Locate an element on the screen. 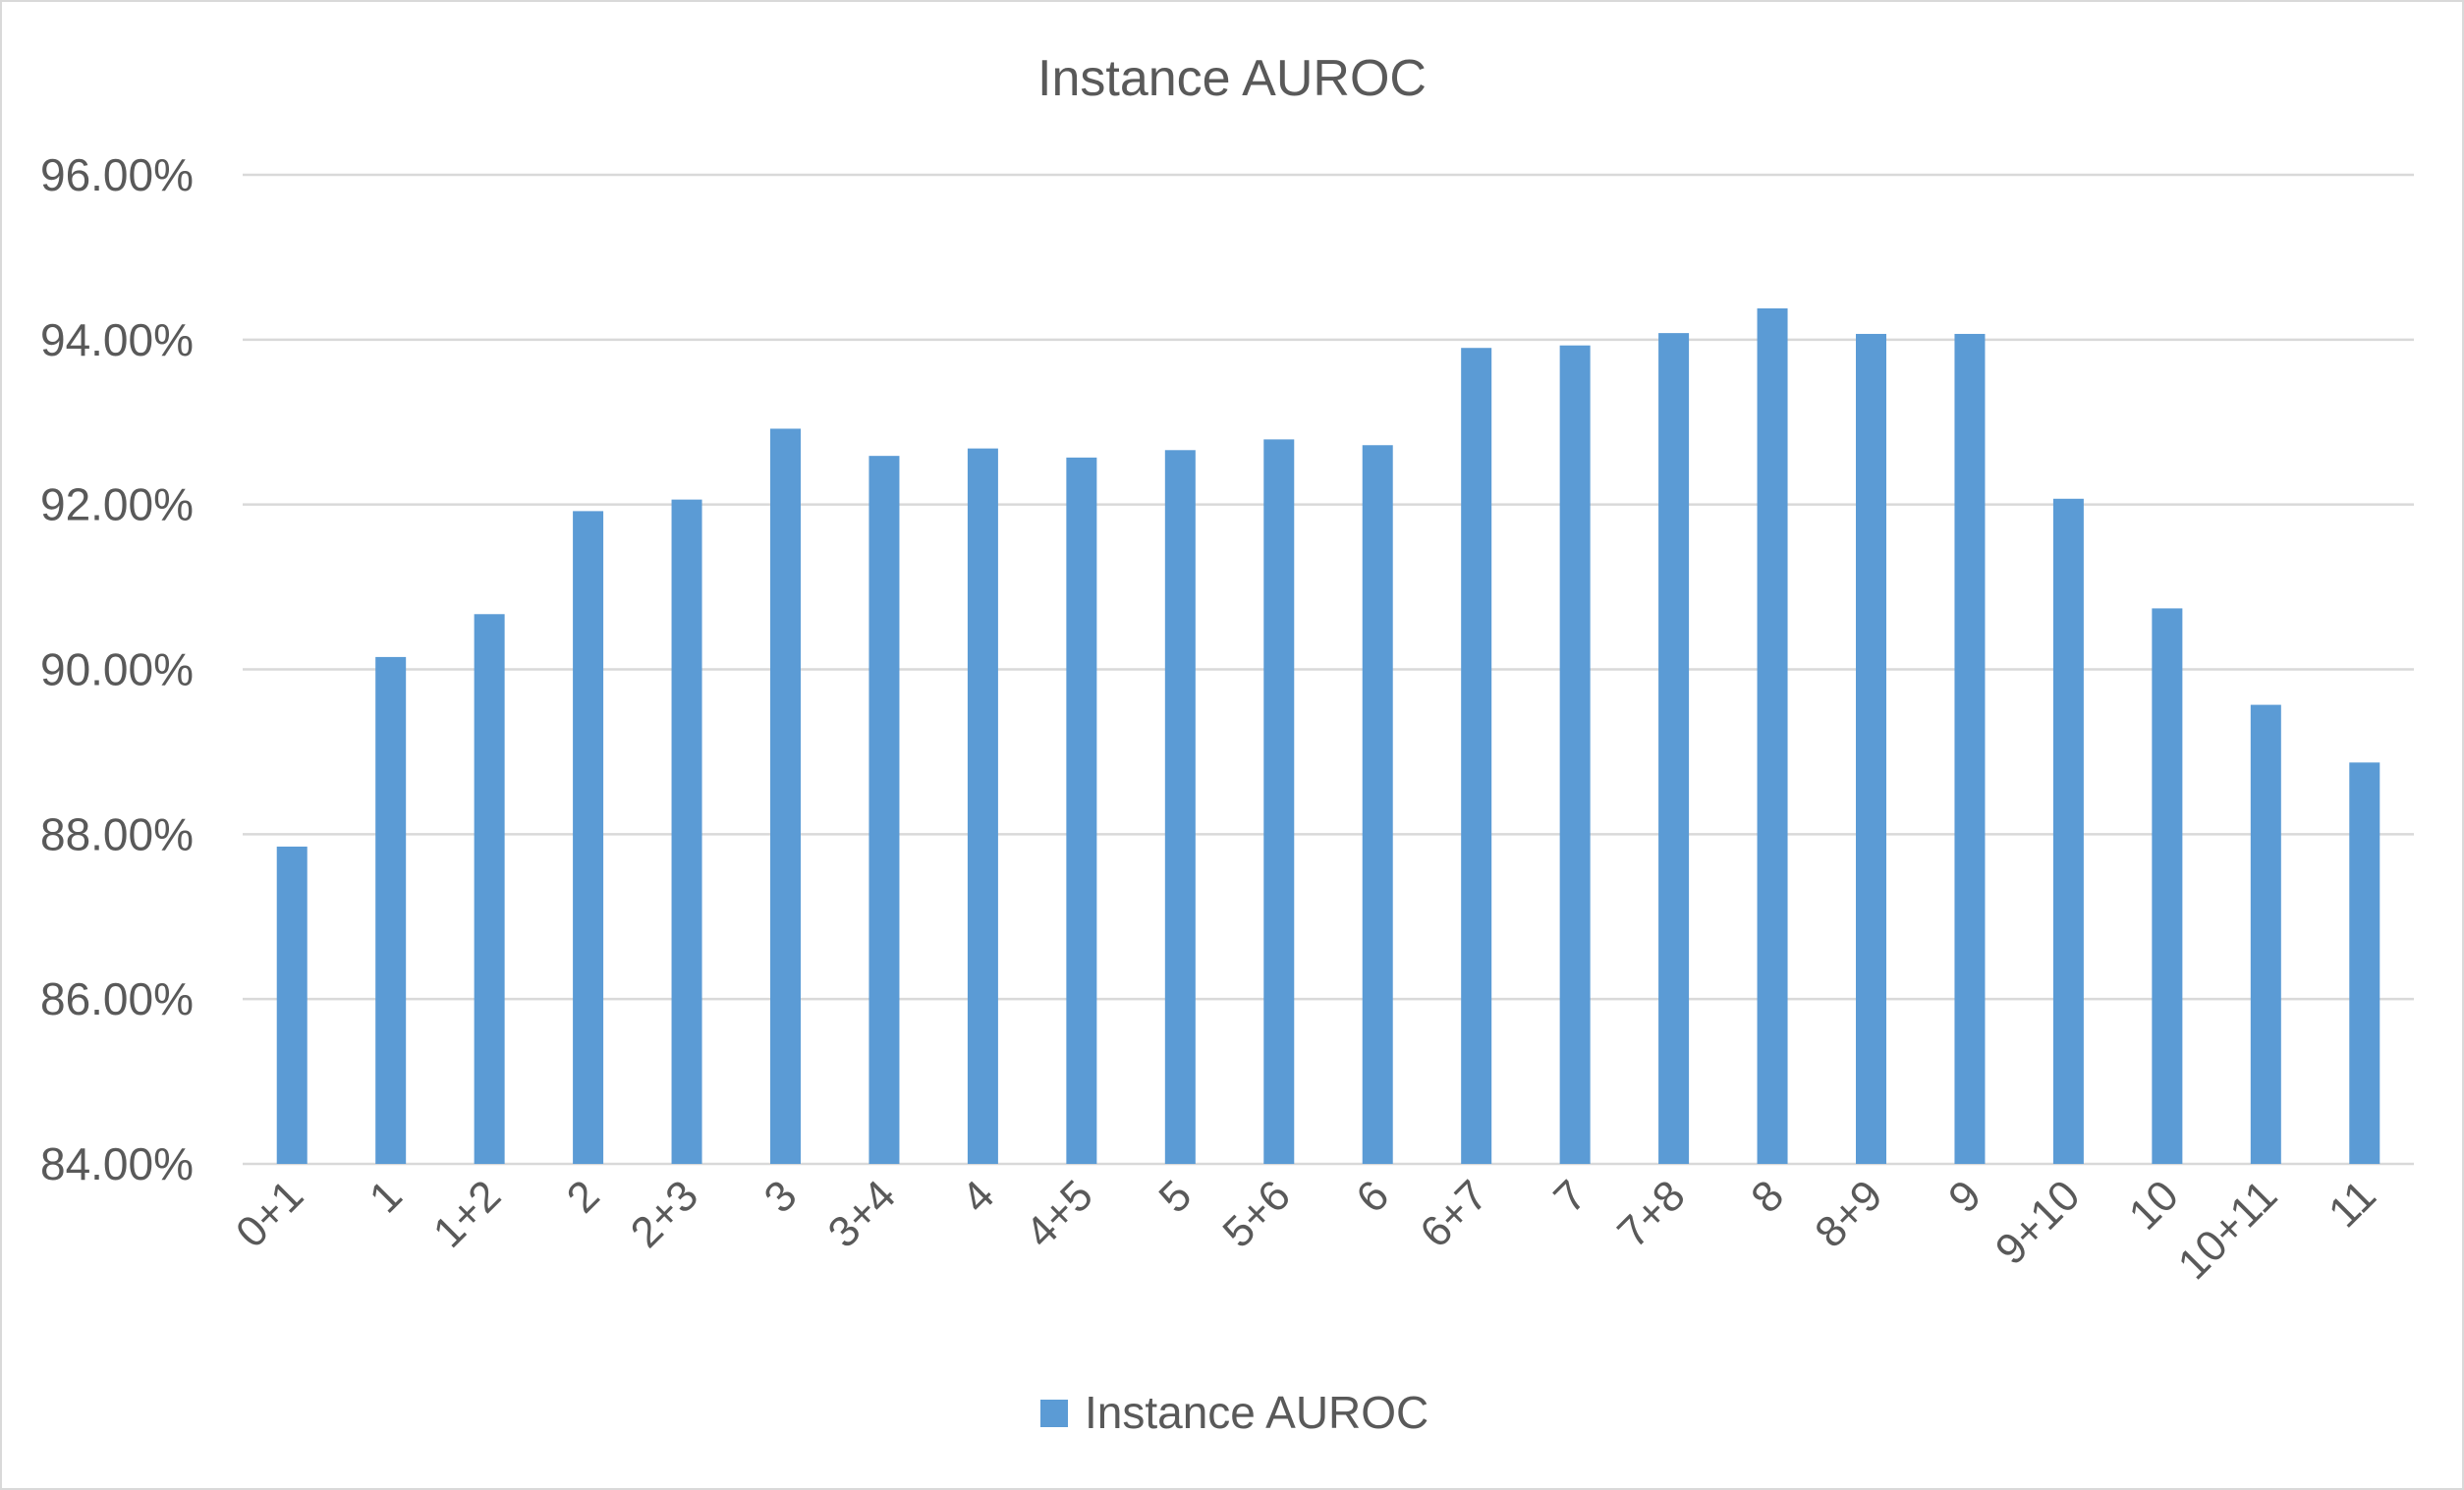  x-tick-label: 7 is located at coordinates (1570, 1196).